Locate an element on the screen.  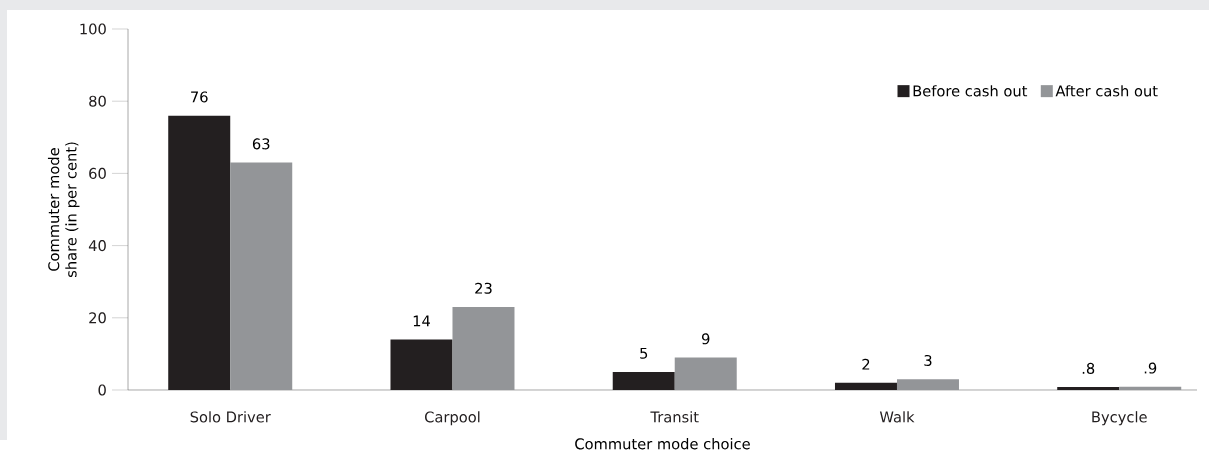
x-axis-title: Commuter mode choice is located at coordinates (662, 443).